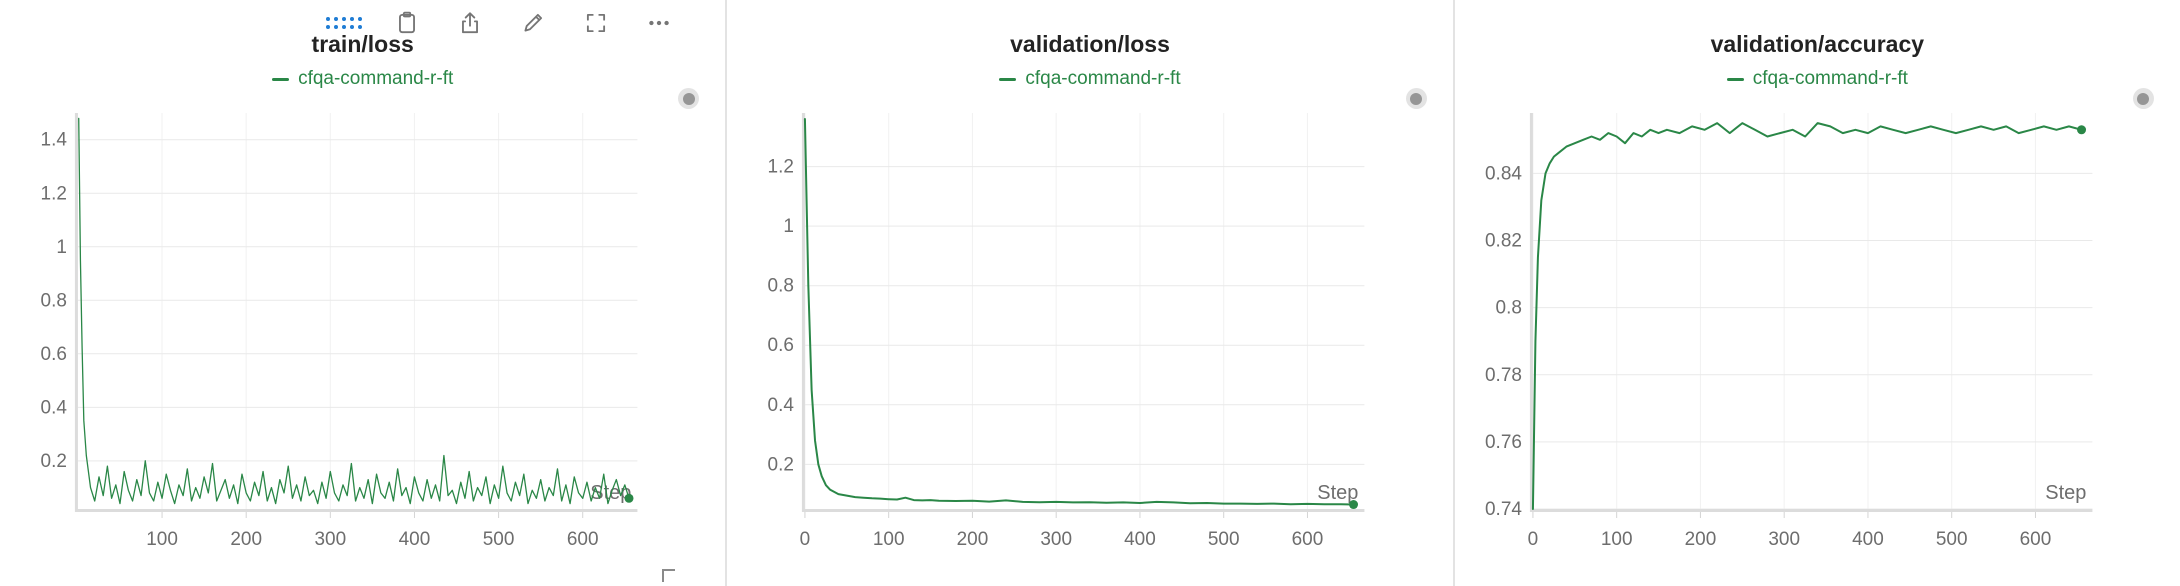 The image size is (2180, 586). What do you see at coordinates (1503, 509) in the screenshot?
I see `y-tick-label: 0.74` at bounding box center [1503, 509].